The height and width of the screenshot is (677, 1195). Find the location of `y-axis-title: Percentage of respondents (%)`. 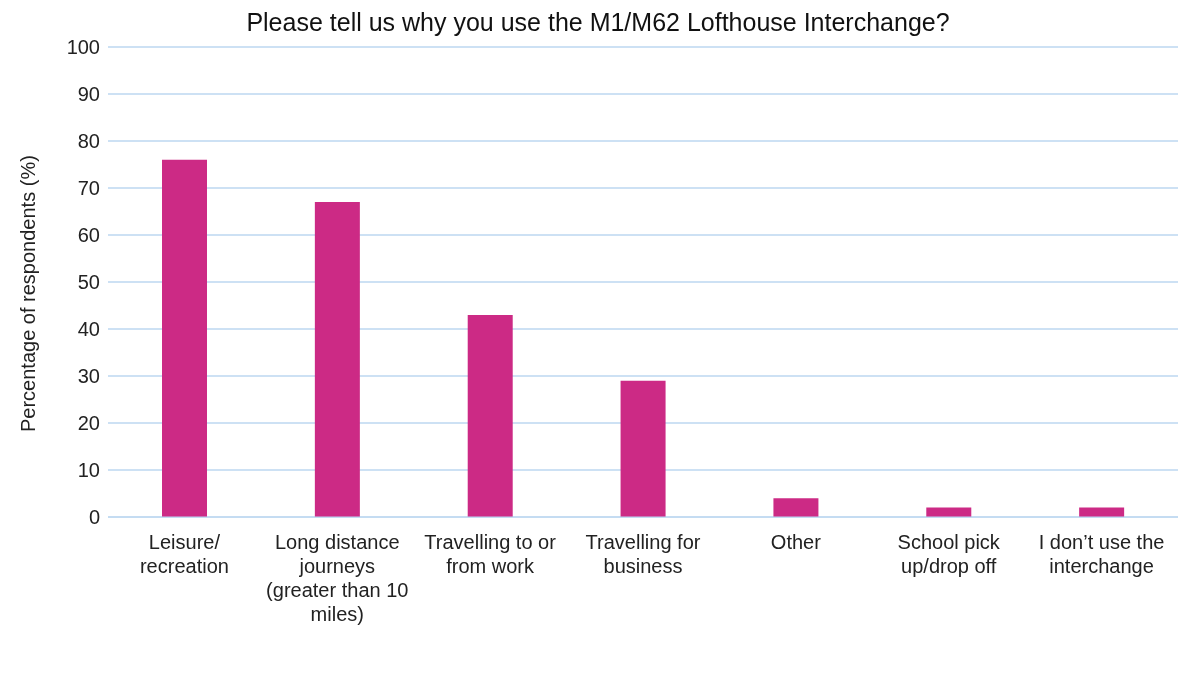

y-axis-title: Percentage of respondents (%) is located at coordinates (28, 293).